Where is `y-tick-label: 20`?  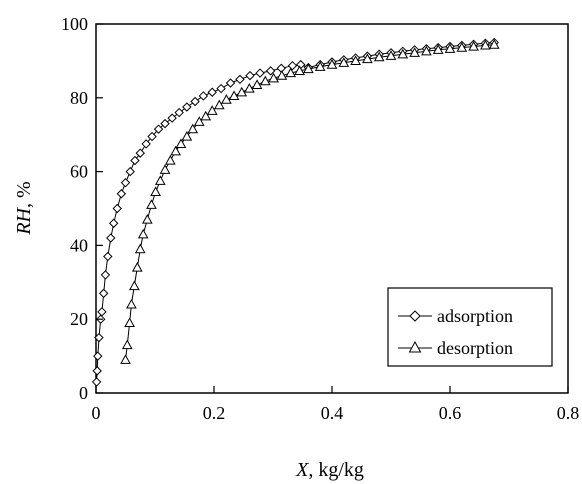 y-tick-label: 20 is located at coordinates (79, 319).